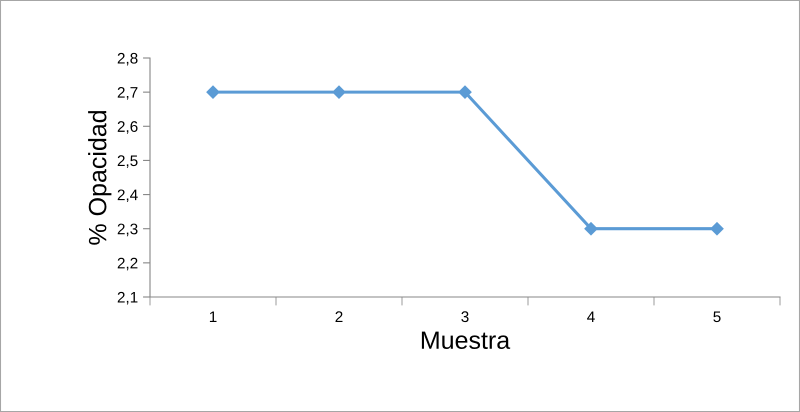 Image resolution: width=800 pixels, height=412 pixels. What do you see at coordinates (100, 178) in the screenshot?
I see `y-axis-title: % Opacidad` at bounding box center [100, 178].